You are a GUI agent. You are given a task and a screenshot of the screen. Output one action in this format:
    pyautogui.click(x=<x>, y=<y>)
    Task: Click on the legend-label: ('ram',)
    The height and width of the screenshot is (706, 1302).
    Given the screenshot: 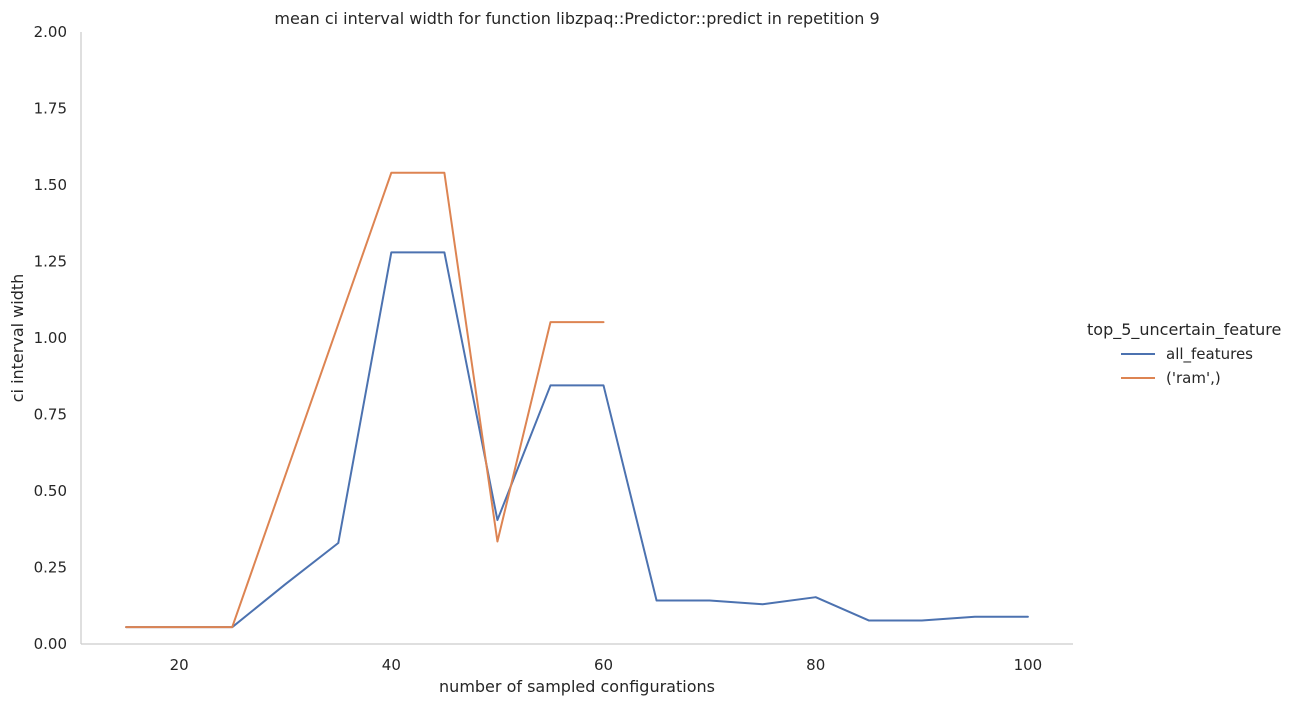 What is the action you would take?
    pyautogui.click(x=1193, y=378)
    